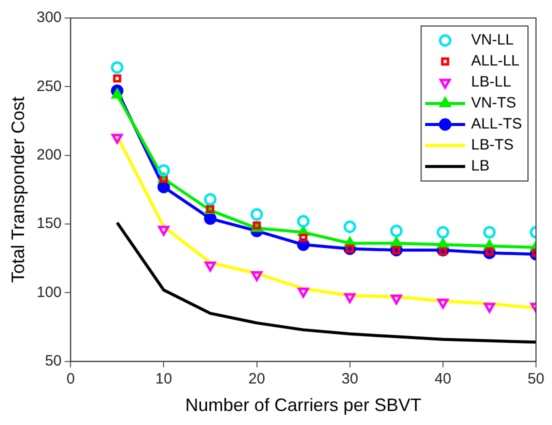  Describe the element at coordinates (163, 379) in the screenshot. I see `x-tick-label: 10` at that location.